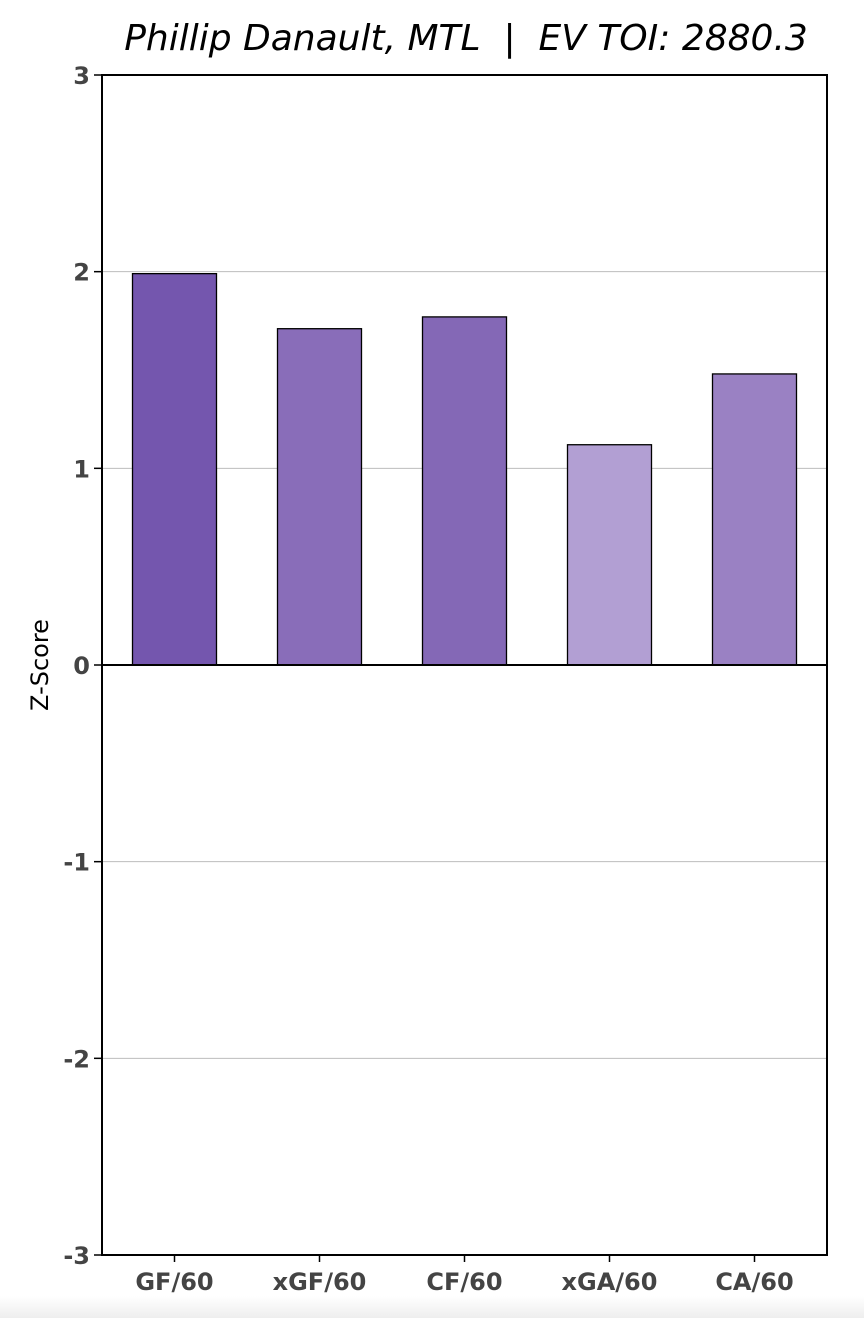 The image size is (864, 1318). Describe the element at coordinates (754, 1282) in the screenshot. I see `x-tick-label: CA/60` at that location.